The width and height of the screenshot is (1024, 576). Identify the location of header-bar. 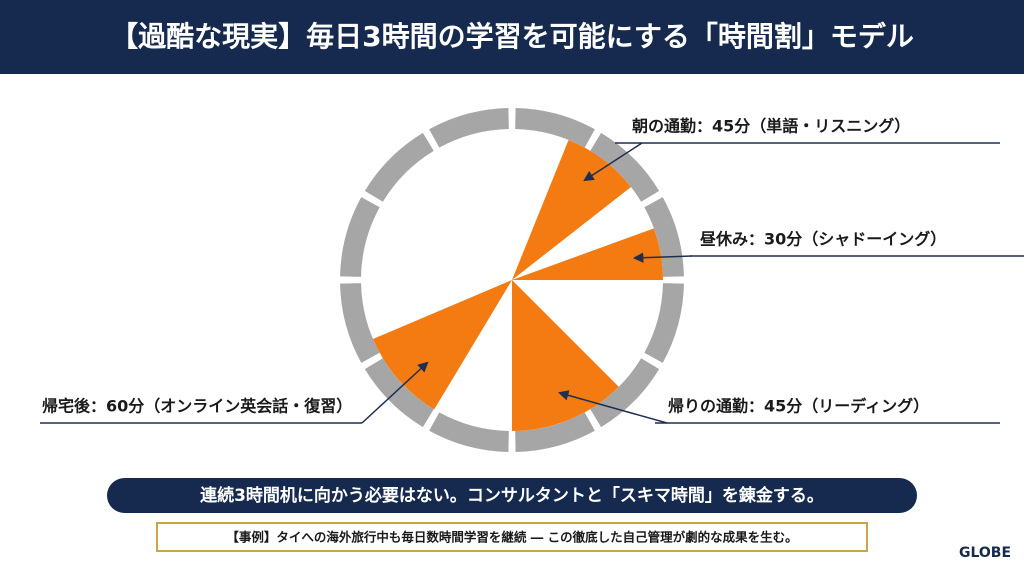
(512, 37).